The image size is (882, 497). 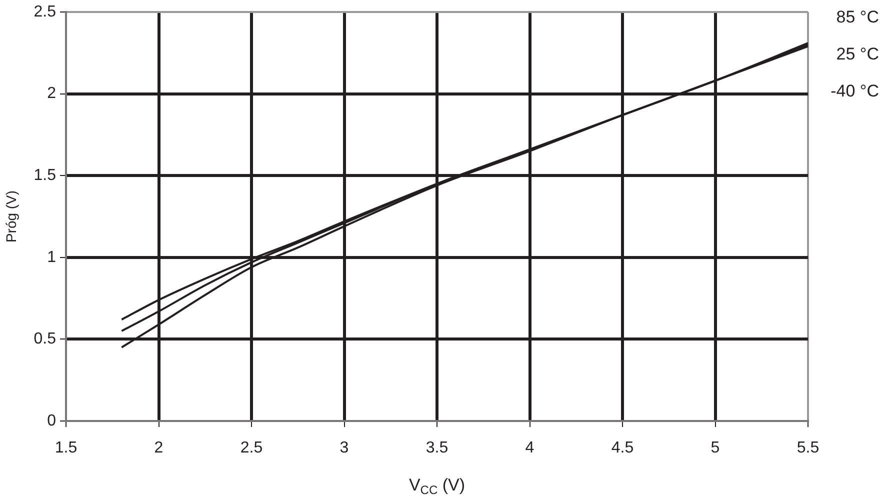 I want to click on x-tick-label: 2.5, so click(x=251, y=447).